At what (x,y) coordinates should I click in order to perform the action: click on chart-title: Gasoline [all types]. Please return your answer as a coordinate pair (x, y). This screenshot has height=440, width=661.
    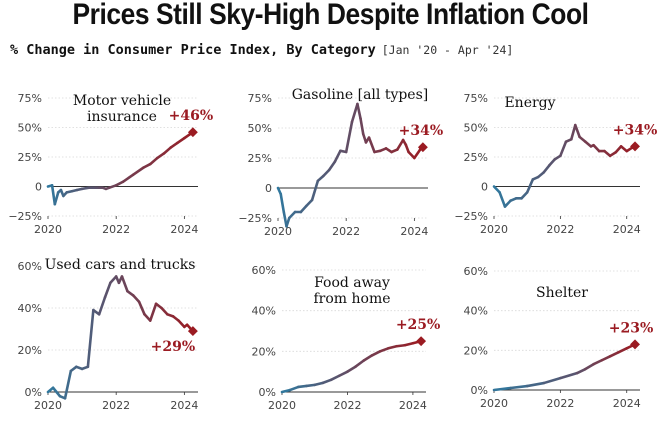
    Looking at the image, I should click on (360, 95).